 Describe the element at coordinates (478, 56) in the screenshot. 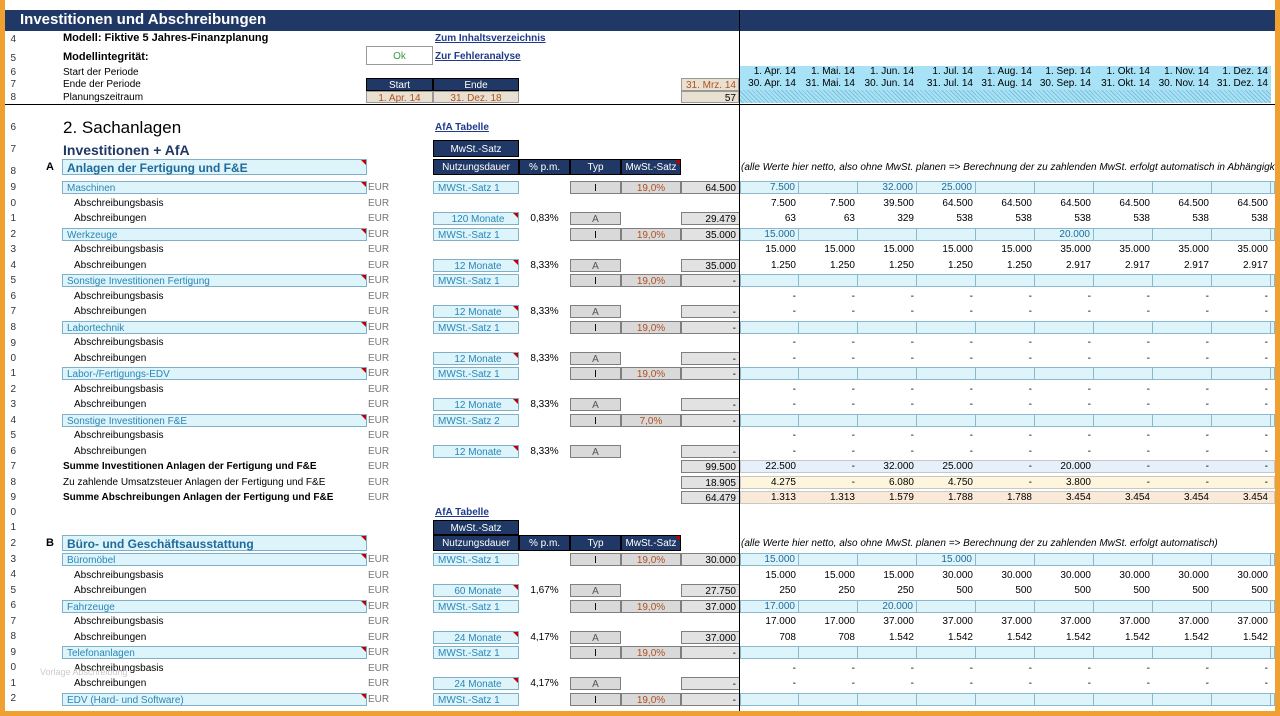

I see `link-error-analysis: Zur Fehleranalyse` at that location.